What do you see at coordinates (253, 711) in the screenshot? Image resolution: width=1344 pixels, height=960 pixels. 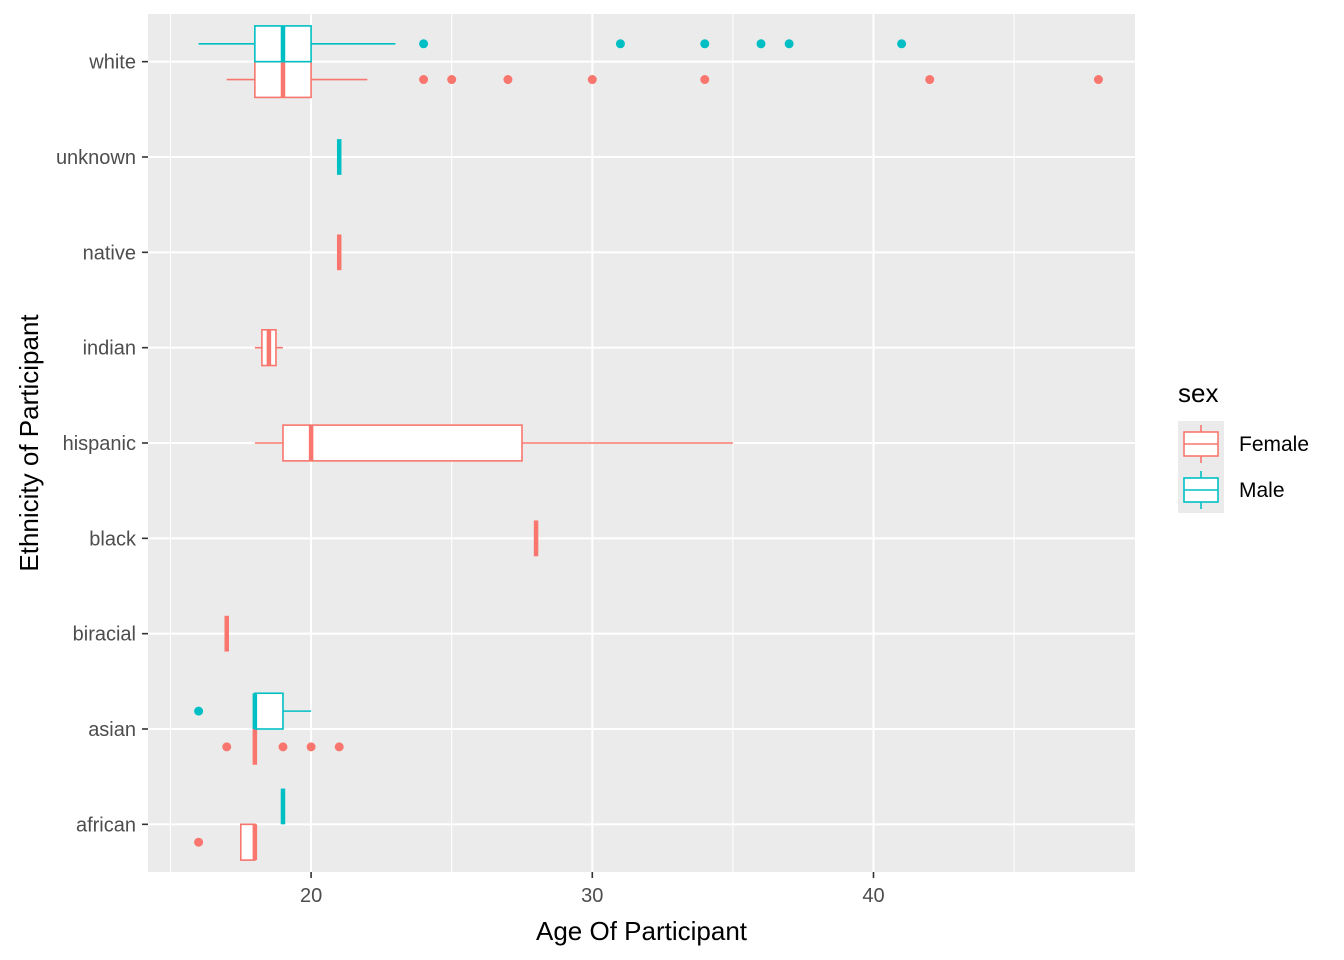 I see `box-male-asian` at bounding box center [253, 711].